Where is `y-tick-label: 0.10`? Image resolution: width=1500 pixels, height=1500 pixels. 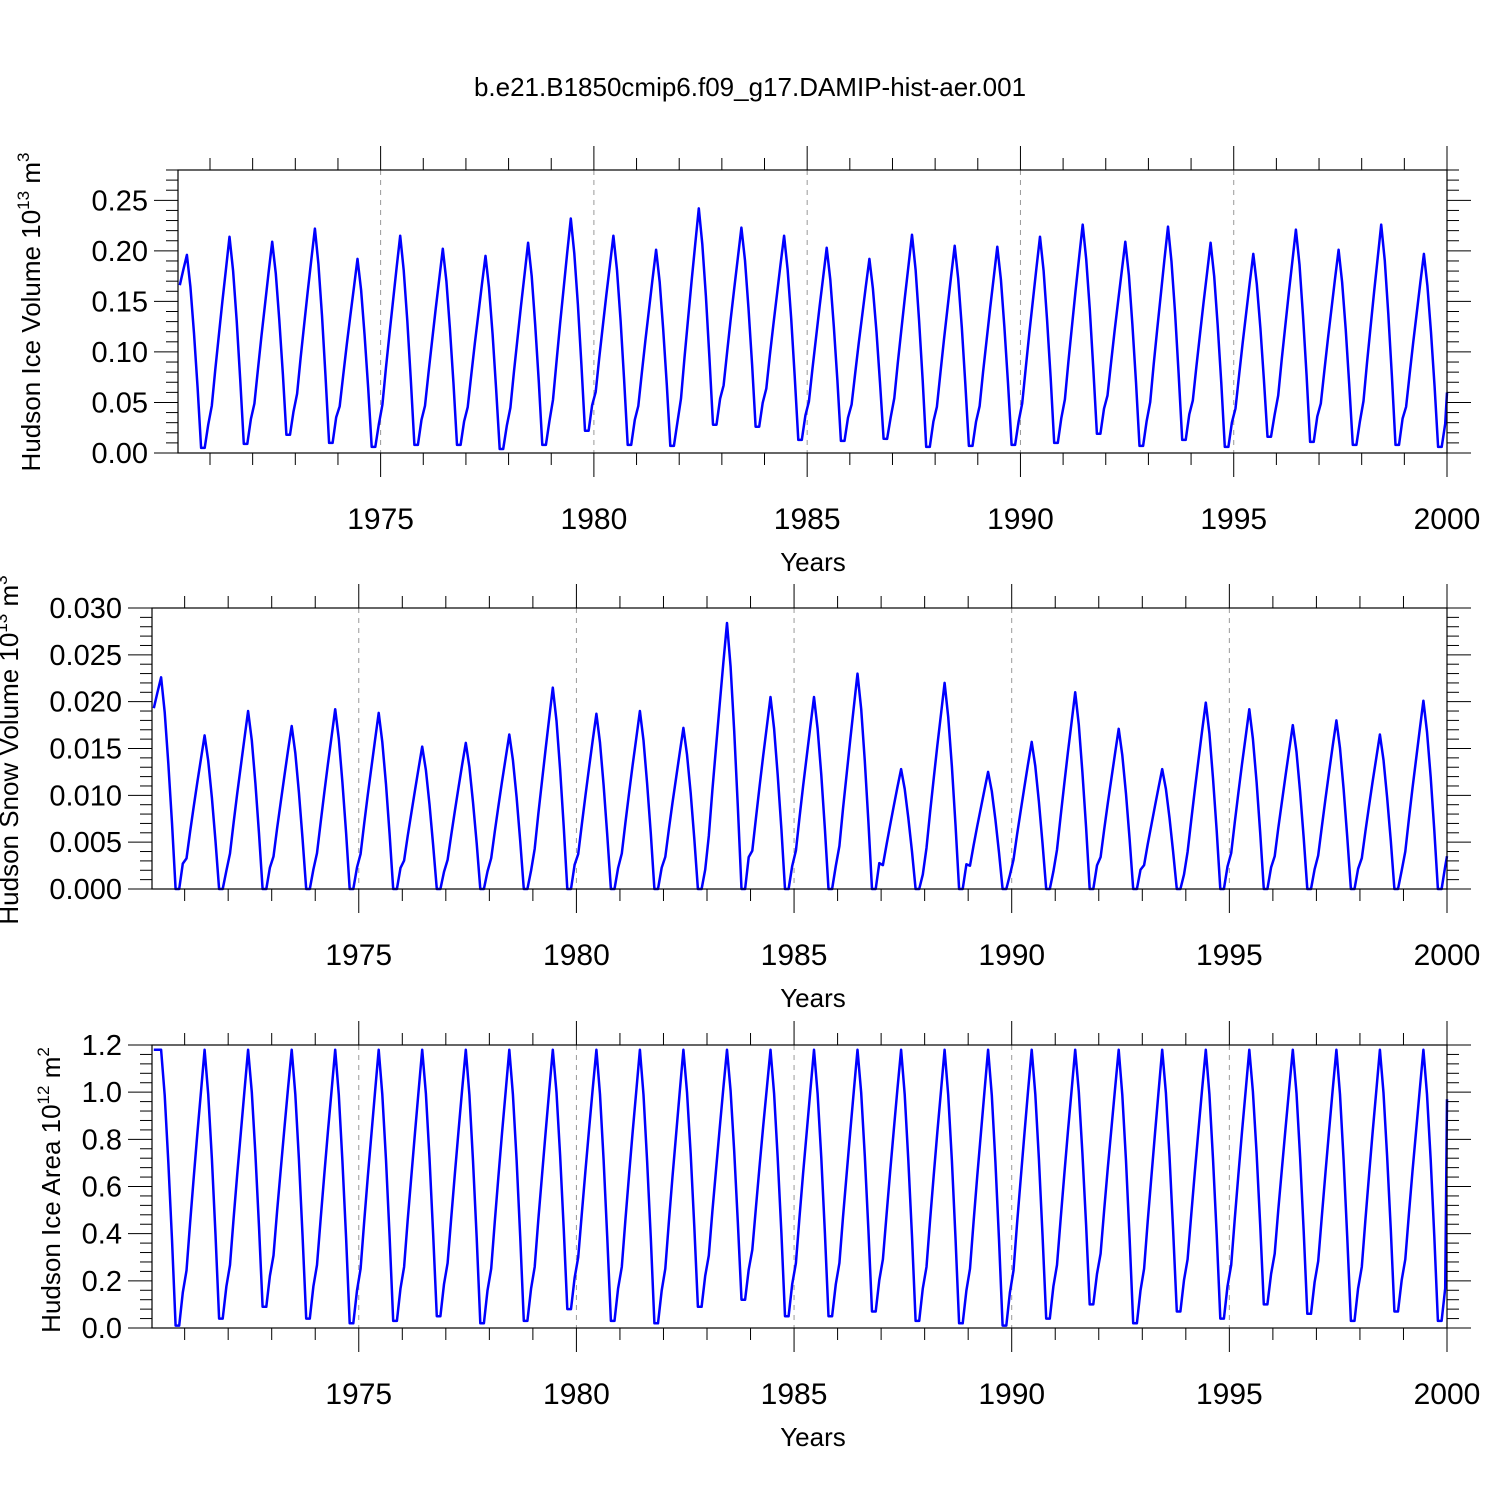 y-tick-label: 0.10 is located at coordinates (120, 353).